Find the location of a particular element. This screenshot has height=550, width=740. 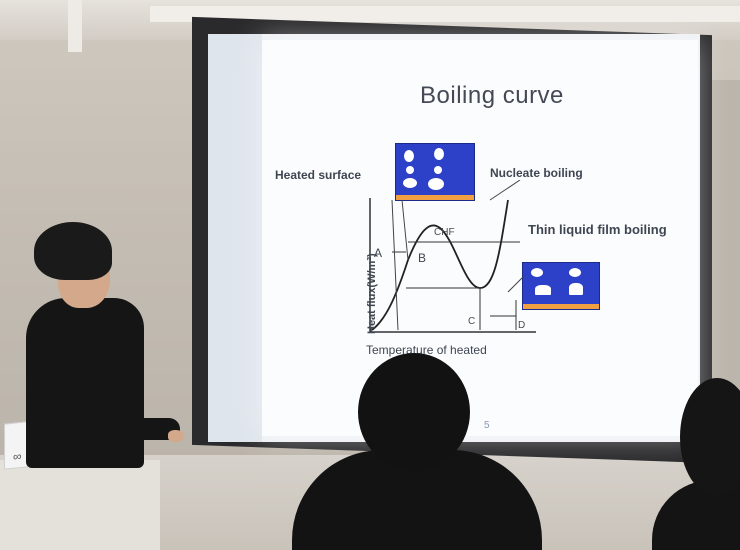

label-point-d: D is located at coordinates (522, 325).